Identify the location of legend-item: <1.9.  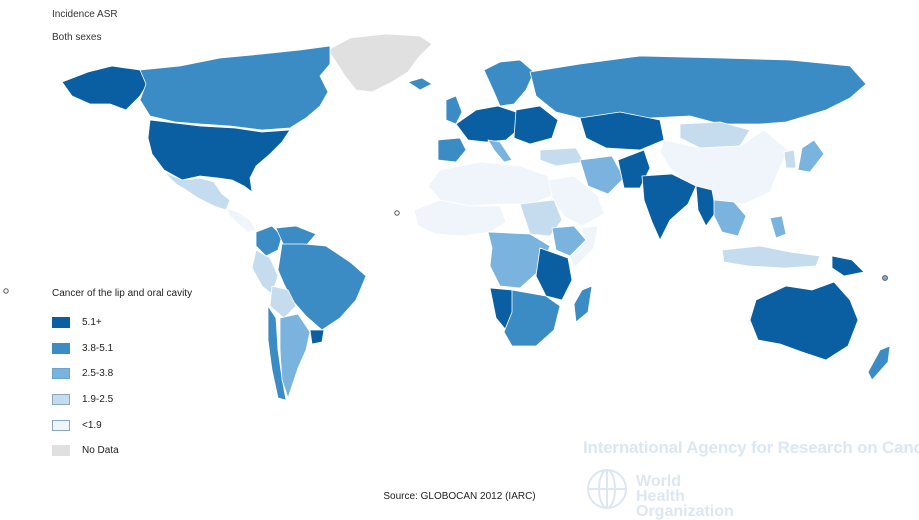
(162, 425).